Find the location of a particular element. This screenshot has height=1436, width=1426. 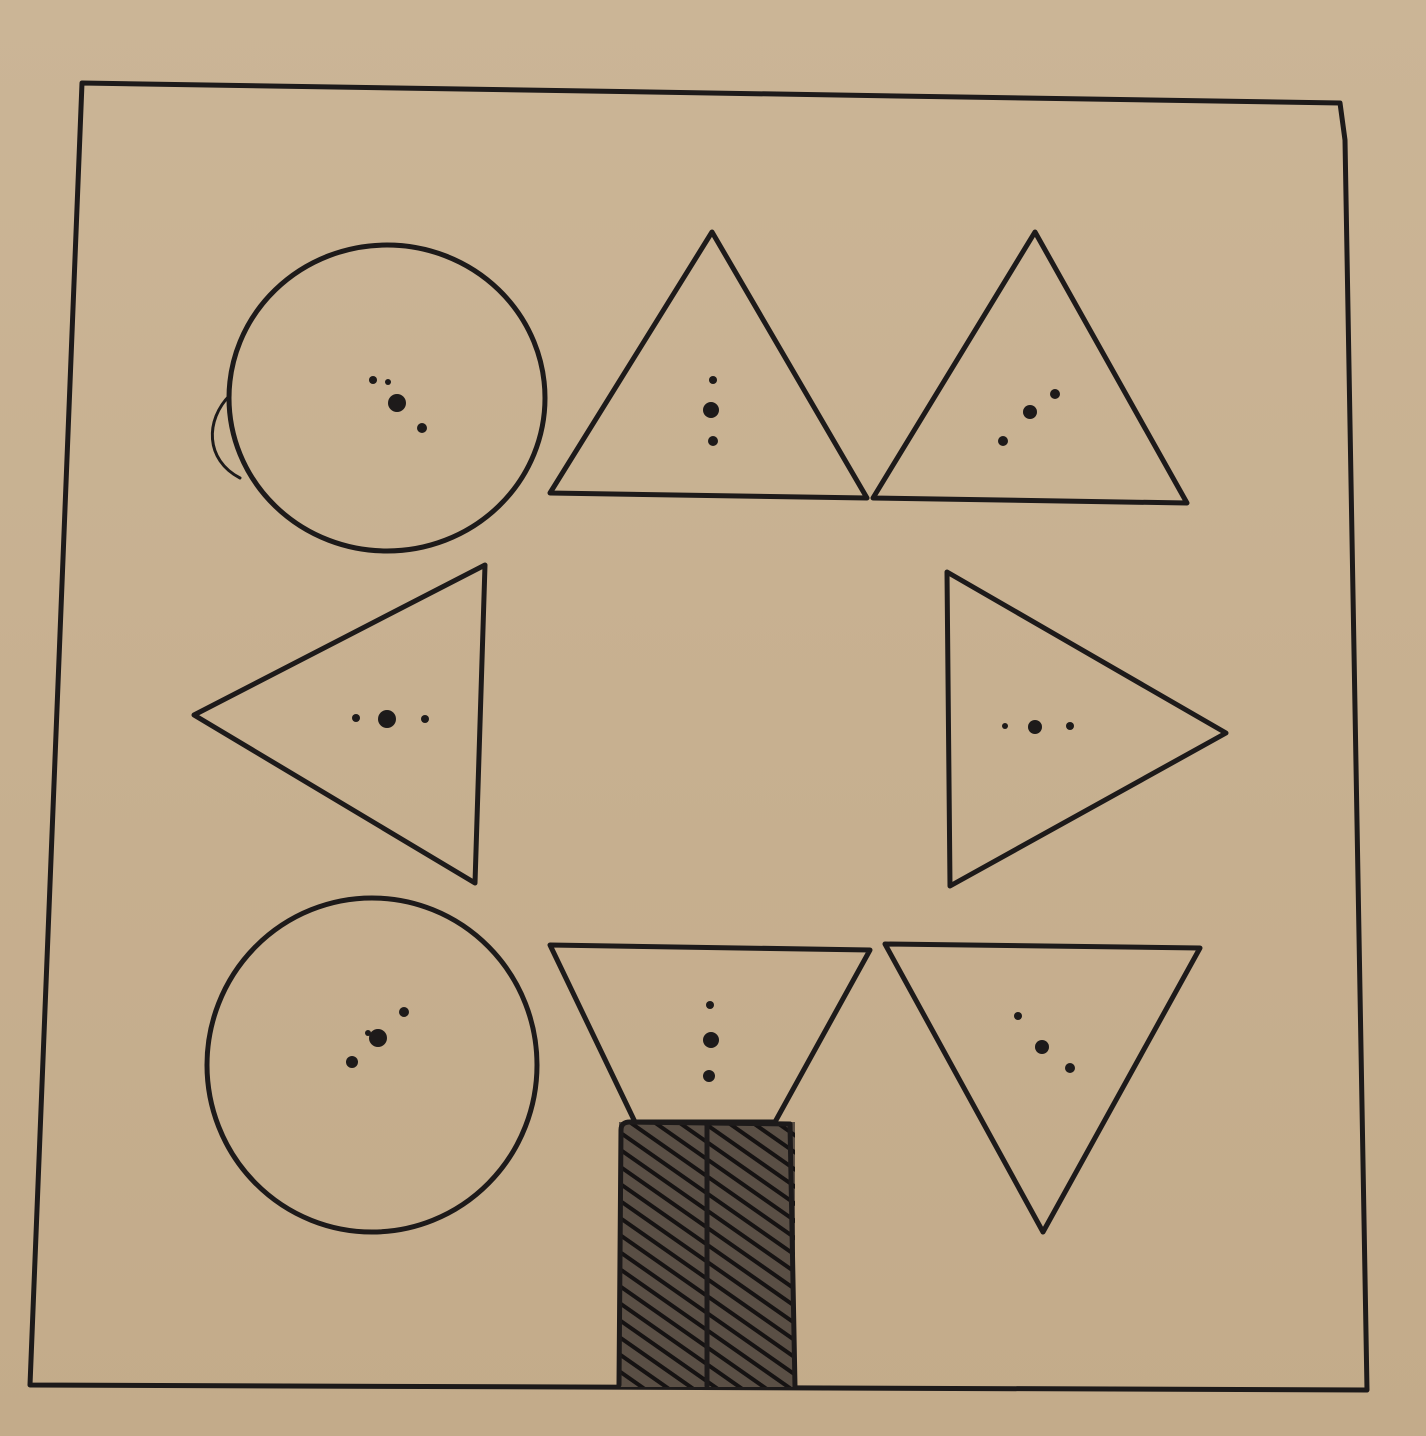

circle-top-left is located at coordinates (379, 398).